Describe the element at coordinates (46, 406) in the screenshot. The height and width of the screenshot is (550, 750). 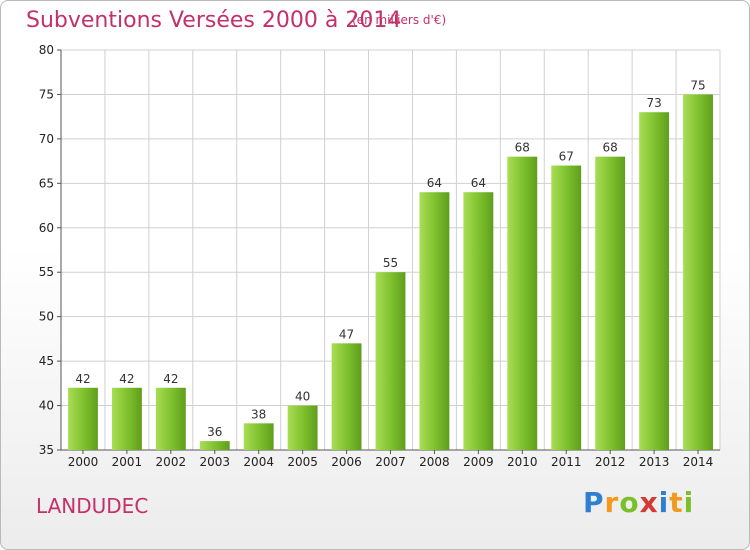
I see `y-tick-label: 40` at that location.